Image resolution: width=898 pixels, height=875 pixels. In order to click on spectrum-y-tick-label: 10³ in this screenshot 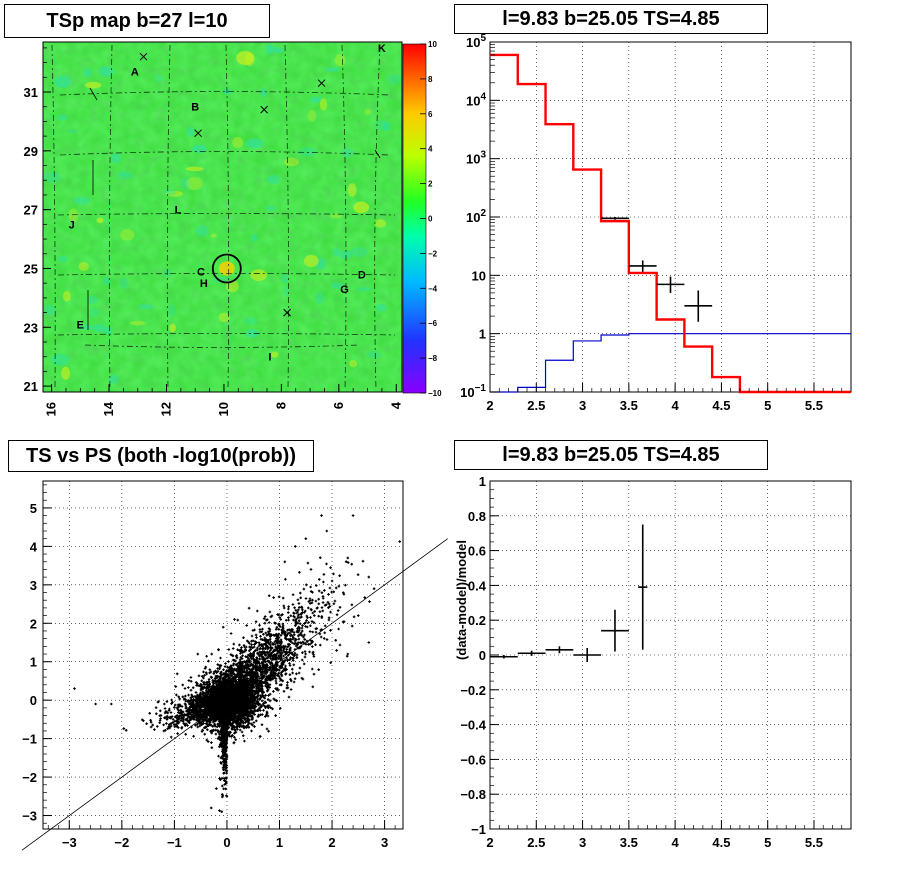, I will do `click(476, 158)`.